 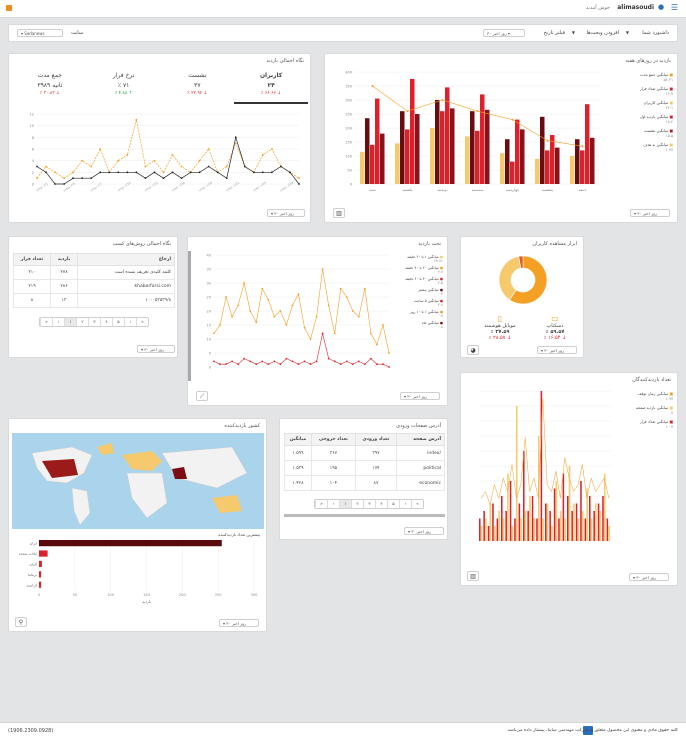 What do you see at coordinates (21, 622) in the screenshot?
I see `map-pin-icon: ⚲` at bounding box center [21, 622].